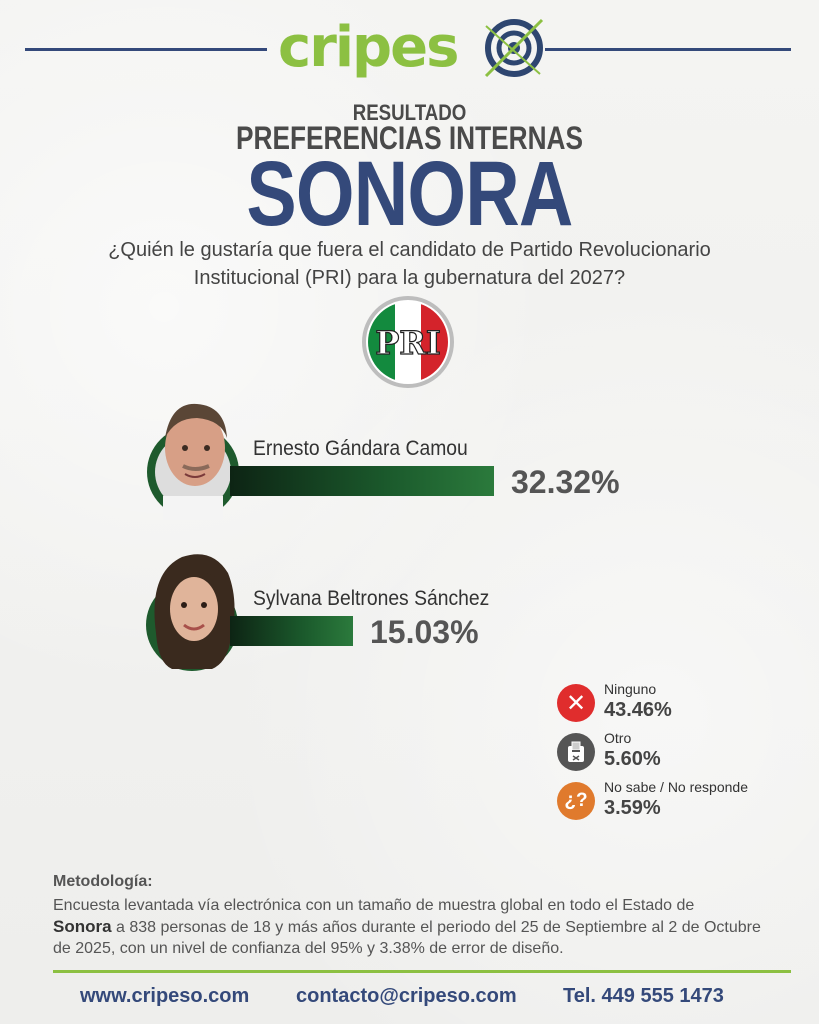  Describe the element at coordinates (576, 801) in the screenshot. I see `question-icon: ¿?` at that location.